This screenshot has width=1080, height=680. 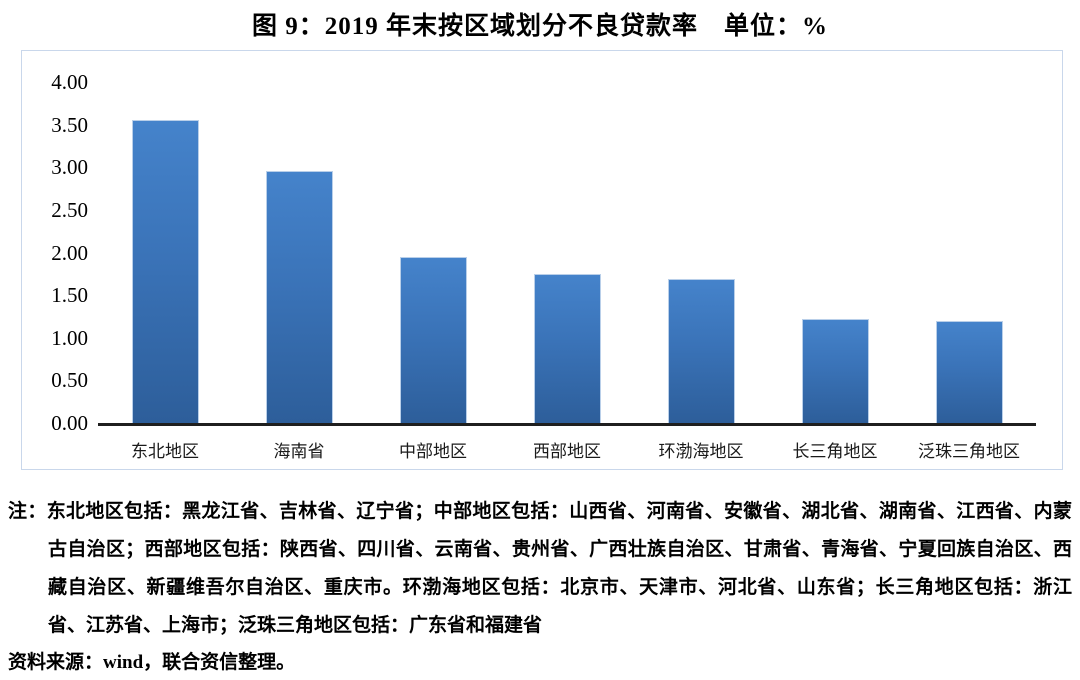 I want to click on y-tick-label: 1.50, so click(x=69, y=295).